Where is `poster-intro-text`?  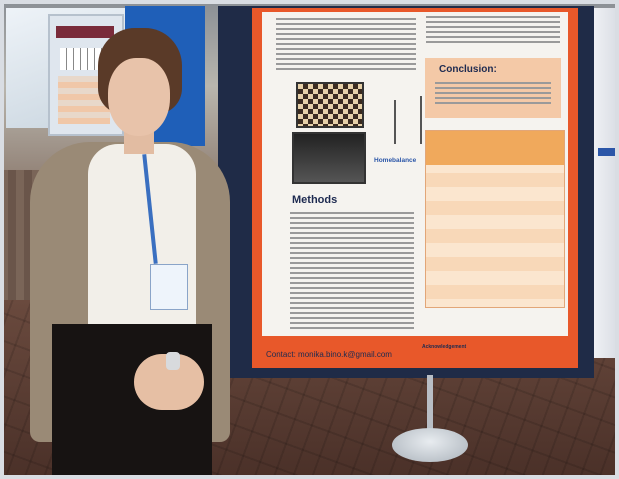 poster-intro-text is located at coordinates (346, 45).